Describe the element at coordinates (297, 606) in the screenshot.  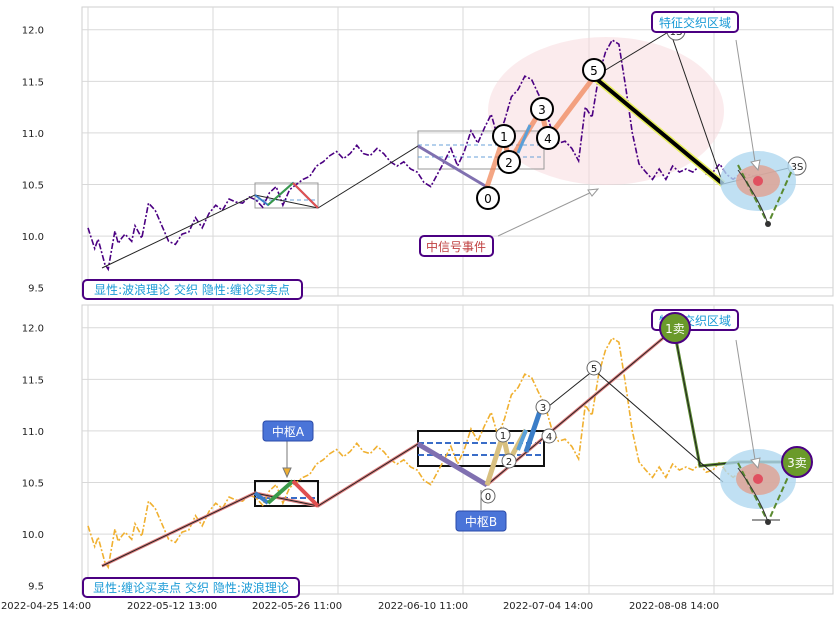
I see `bottom-x-tick-2: 2022-05-26 11:00` at that location.